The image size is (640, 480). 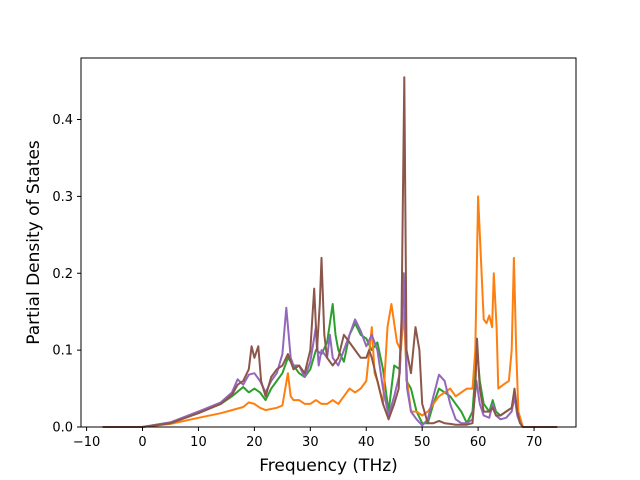 What do you see at coordinates (366, 442) in the screenshot?
I see `x-tick-label: 40` at bounding box center [366, 442].